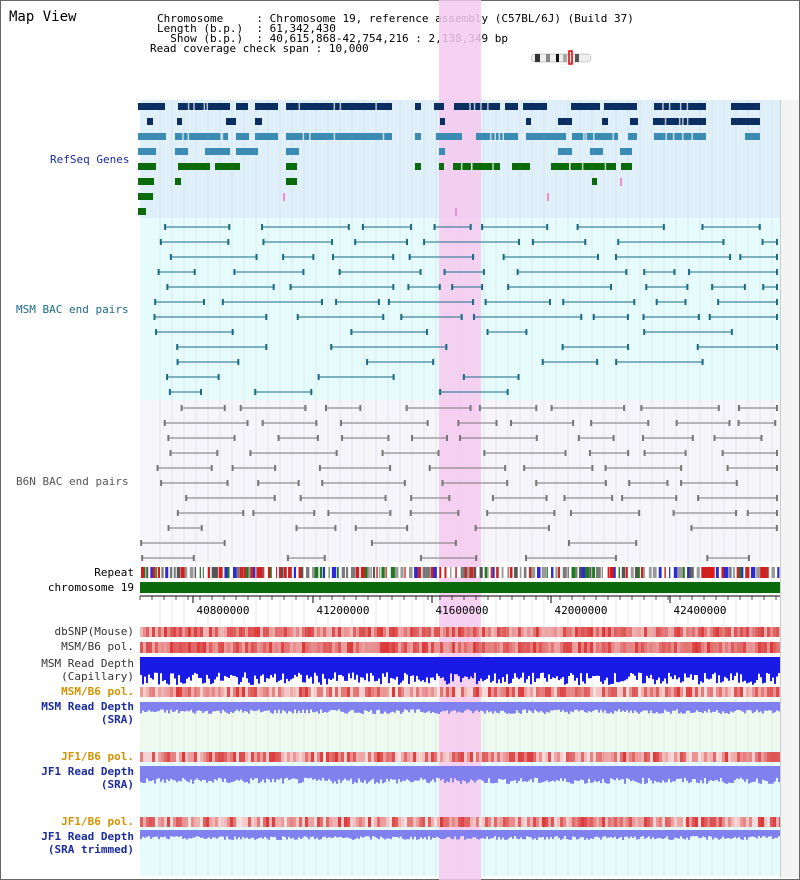 This screenshot has height=880, width=800. Describe the element at coordinates (223, 610) in the screenshot. I see `axis-tick-label: 40800000` at that location.